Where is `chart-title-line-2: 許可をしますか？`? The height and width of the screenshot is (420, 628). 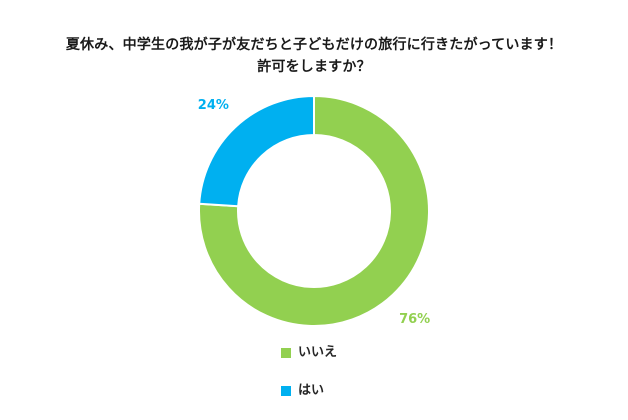 chart-title-line-2: 許可をしますか？ is located at coordinates (314, 67).